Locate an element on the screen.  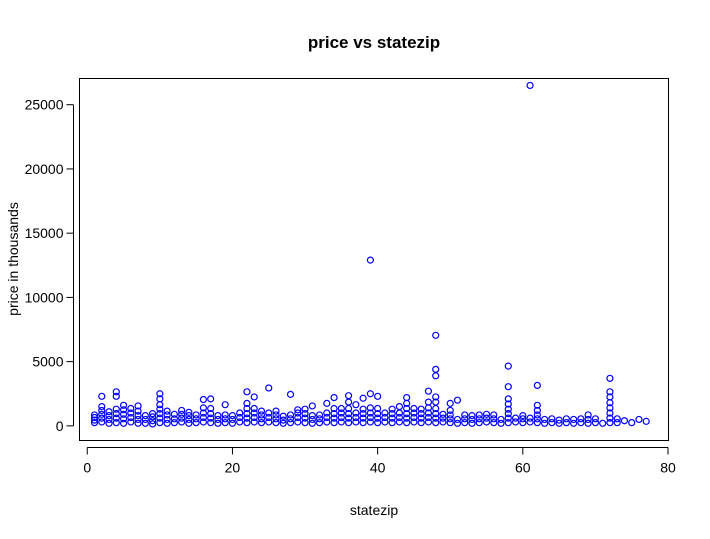
x-tick-label: 40 is located at coordinates (378, 468).